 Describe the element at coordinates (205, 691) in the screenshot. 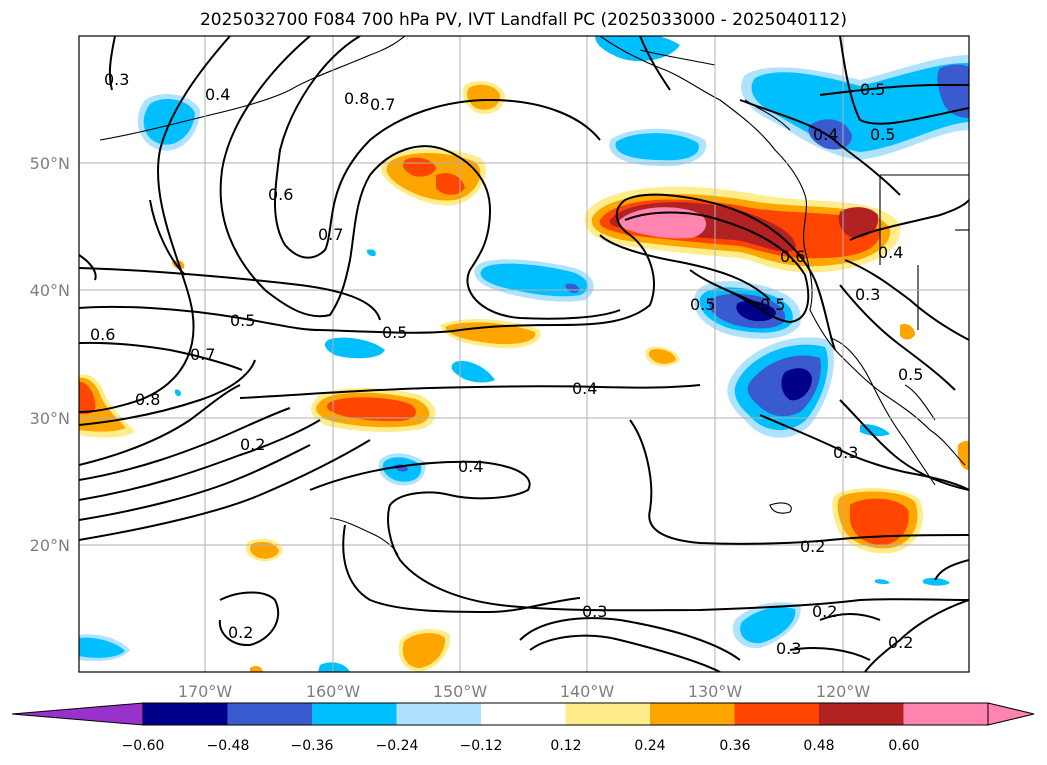

I see `lon-label: 170°W` at that location.